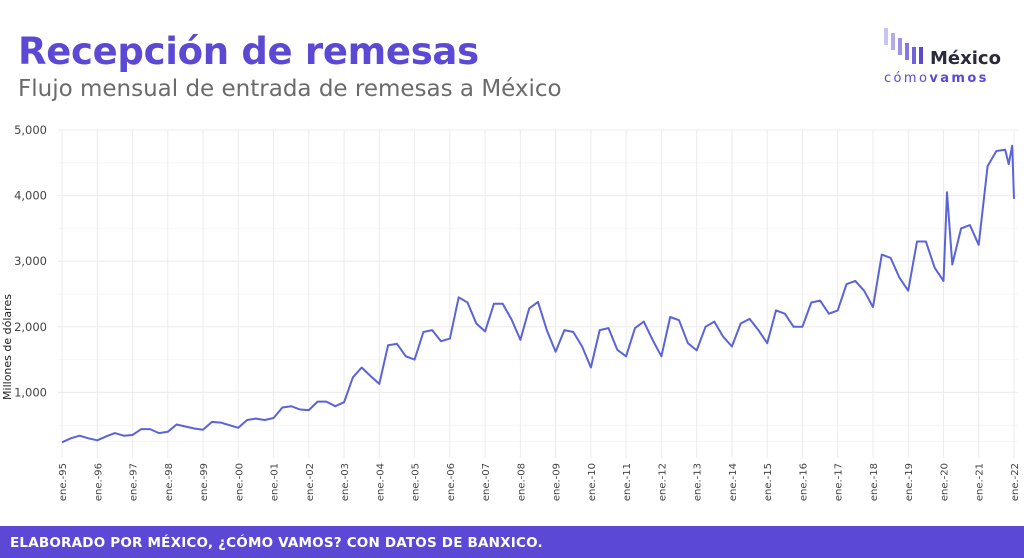 The width and height of the screenshot is (1024, 558). What do you see at coordinates (965, 58) in the screenshot?
I see `logo-mexico-text: México` at bounding box center [965, 58].